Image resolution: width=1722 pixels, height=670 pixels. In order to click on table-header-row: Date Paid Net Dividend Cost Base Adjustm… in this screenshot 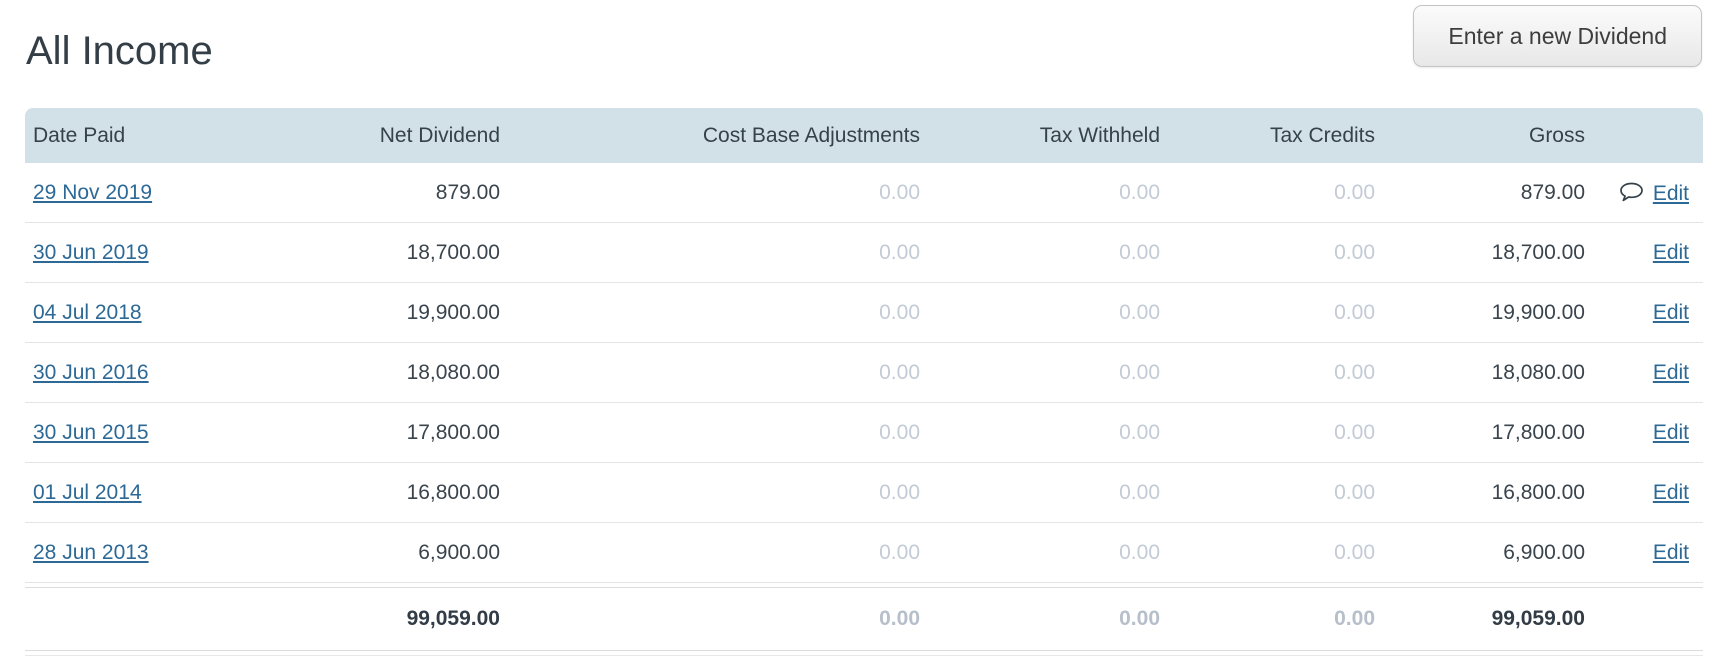, I will do `click(864, 135)`.